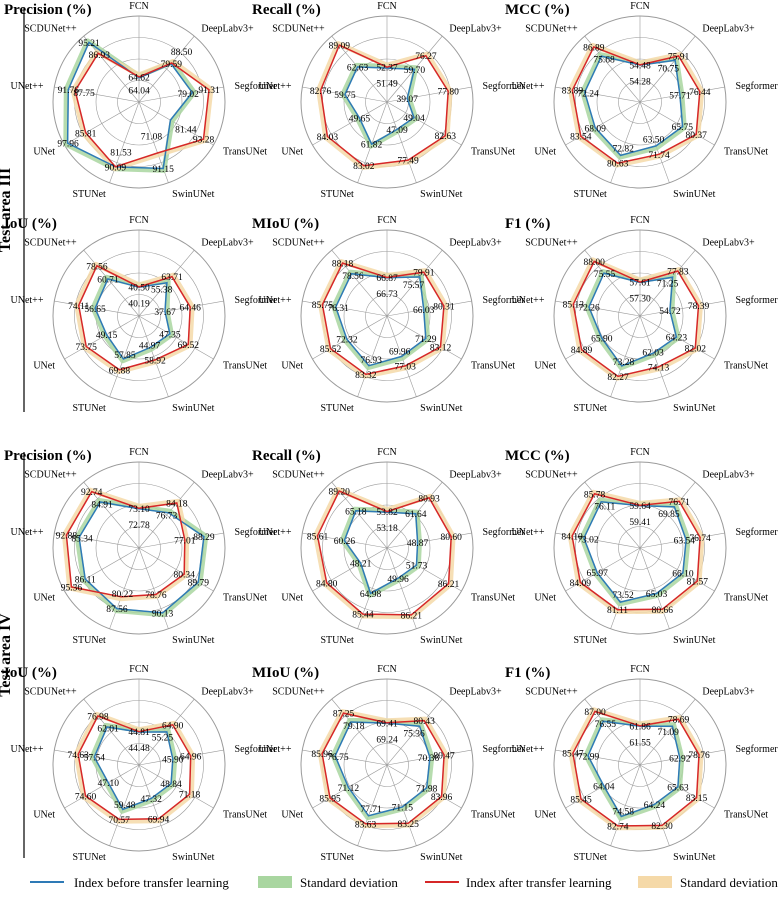 This screenshot has width=784, height=905. Describe the element at coordinates (102, 505) in the screenshot. I see `value-label-inner: 84.91` at that location.